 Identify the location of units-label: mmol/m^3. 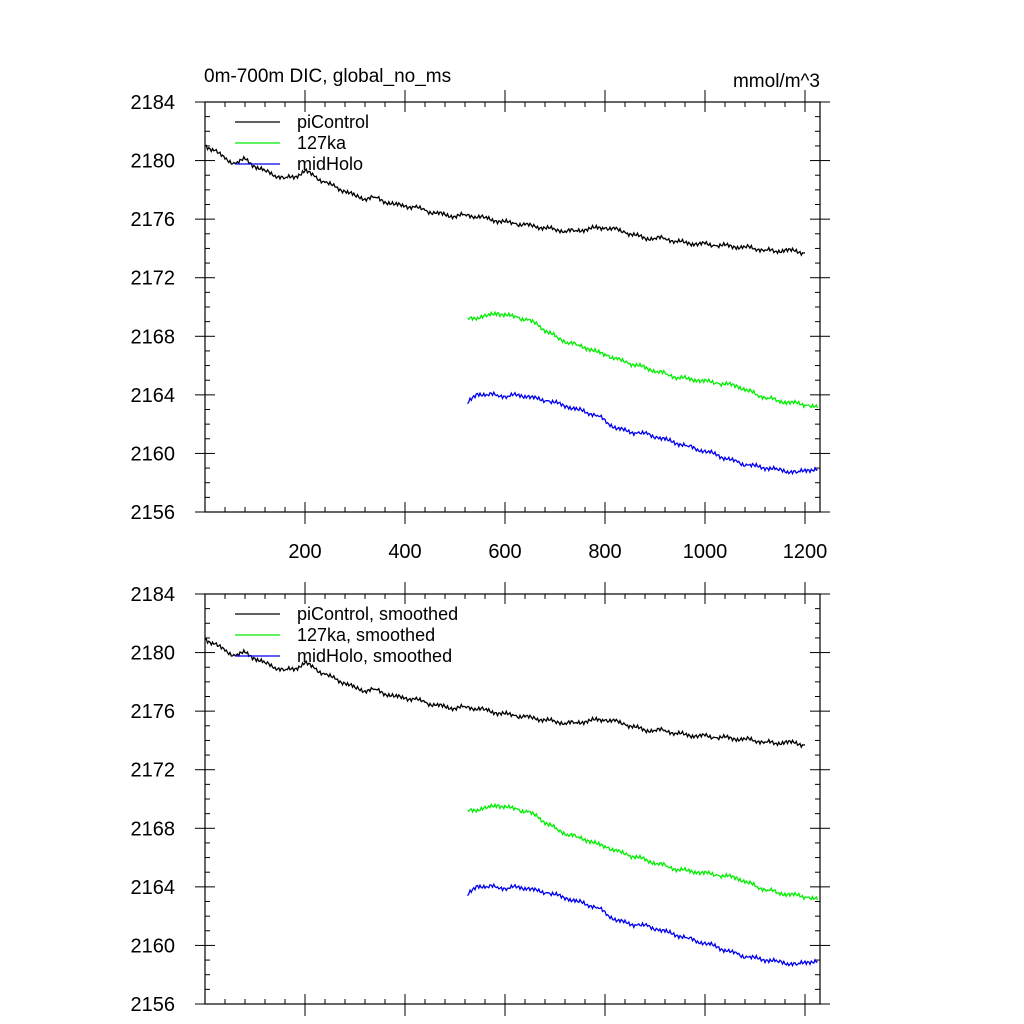
(776, 81).